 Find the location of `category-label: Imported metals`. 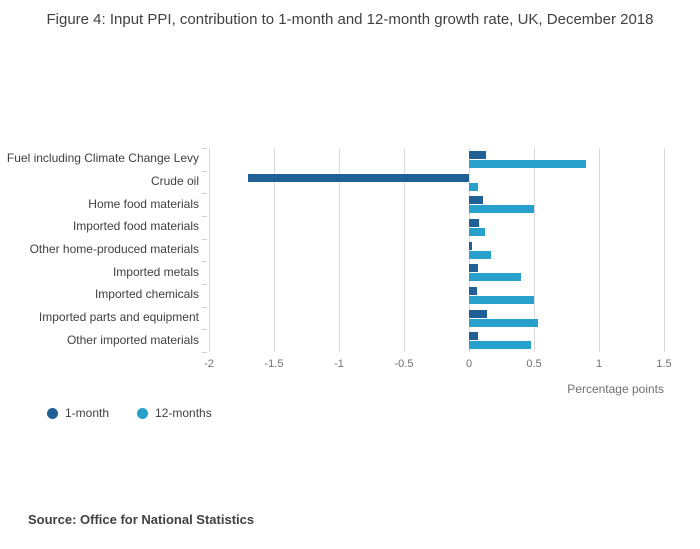

category-label: Imported metals is located at coordinates (155, 271).